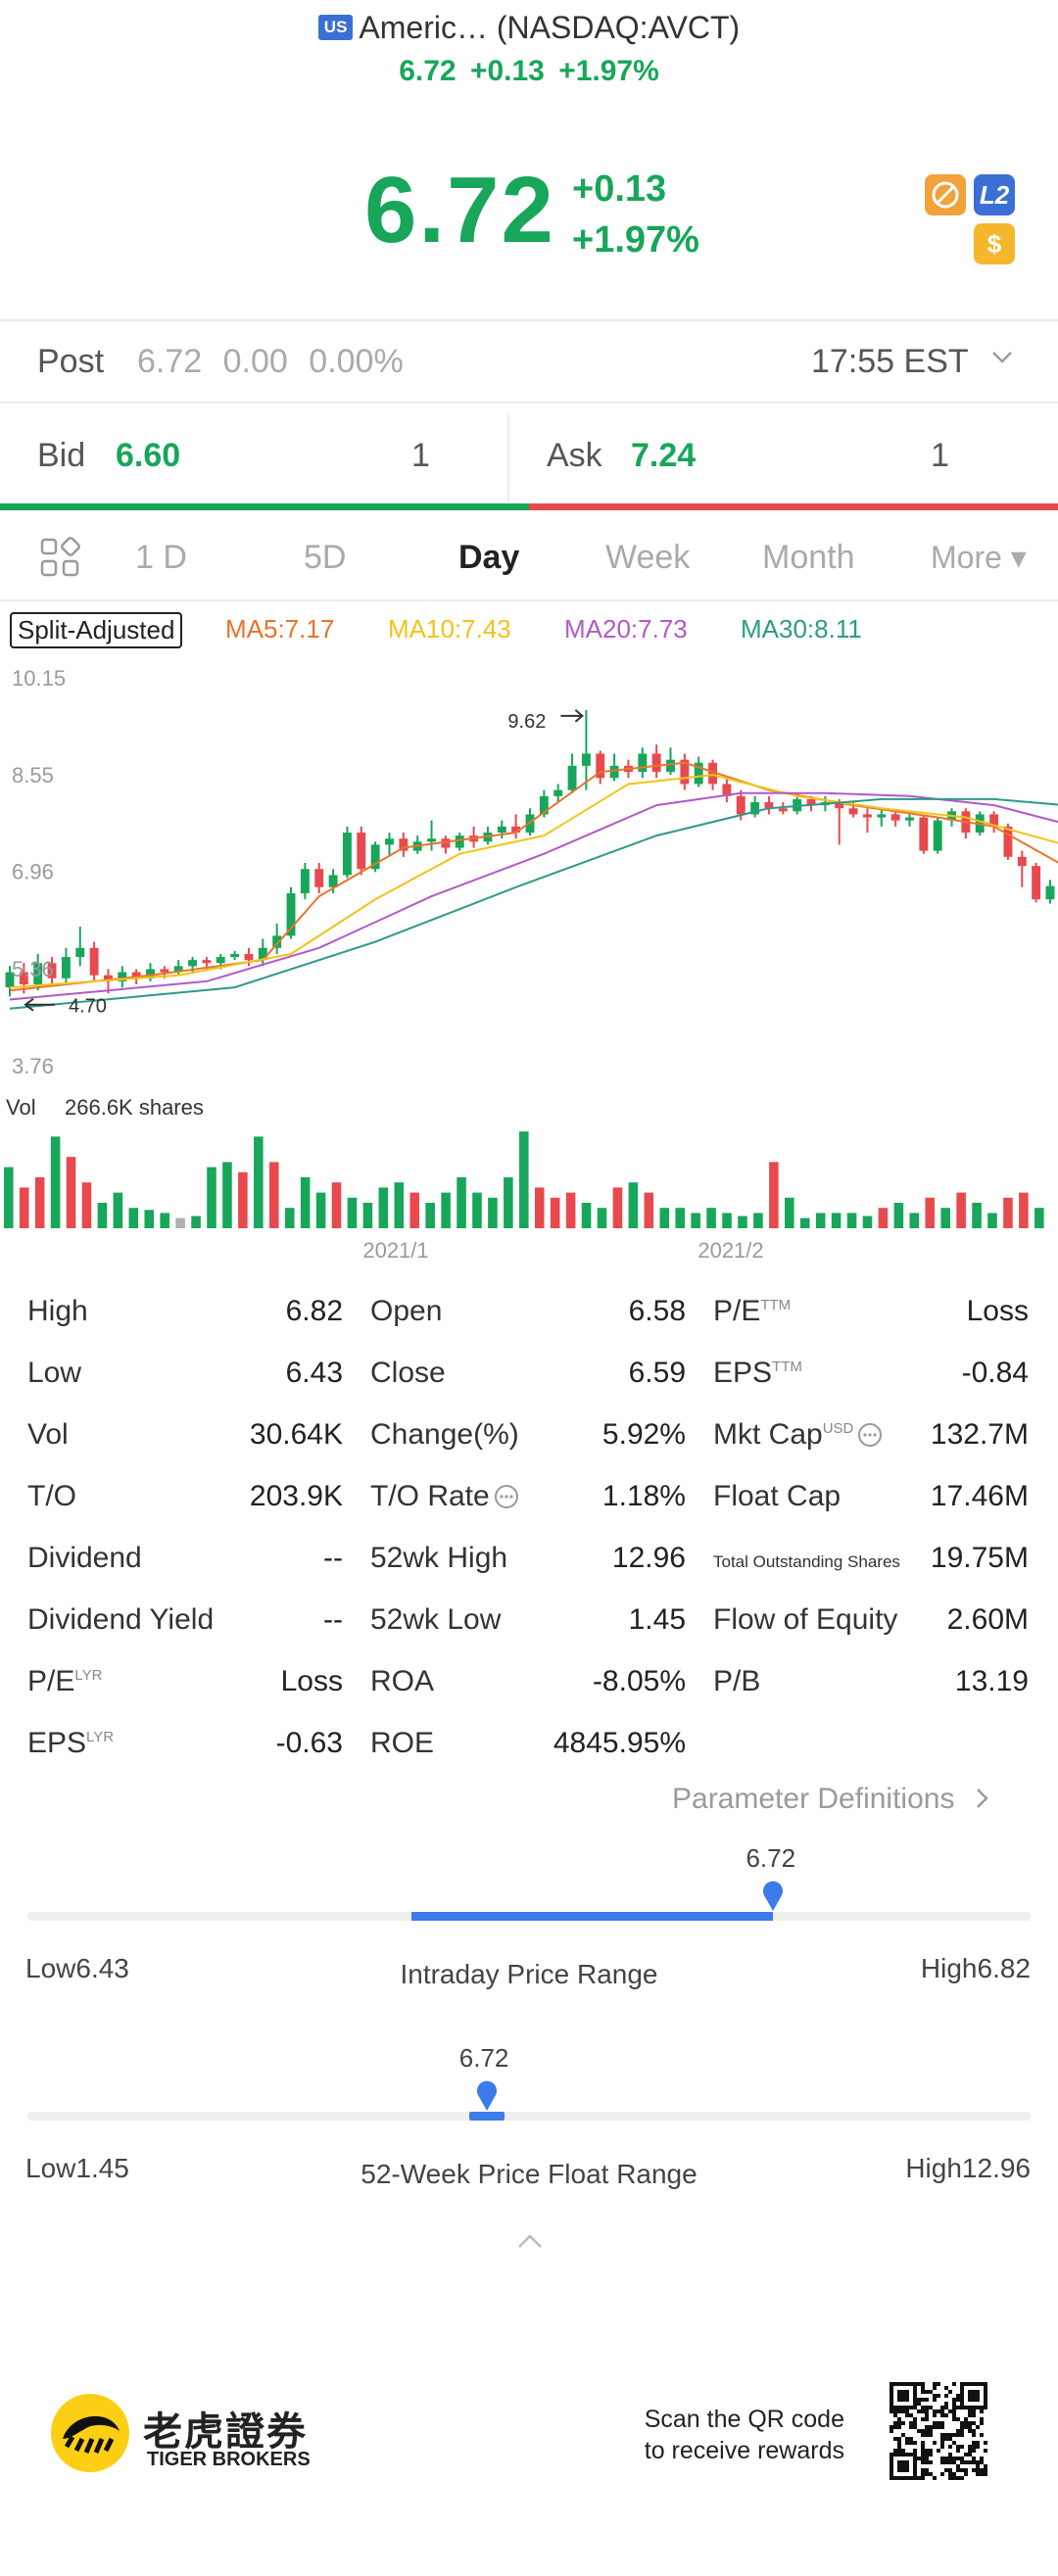 This screenshot has width=1058, height=2576. What do you see at coordinates (428, 71) in the screenshot?
I see `header-price: 6.72` at bounding box center [428, 71].